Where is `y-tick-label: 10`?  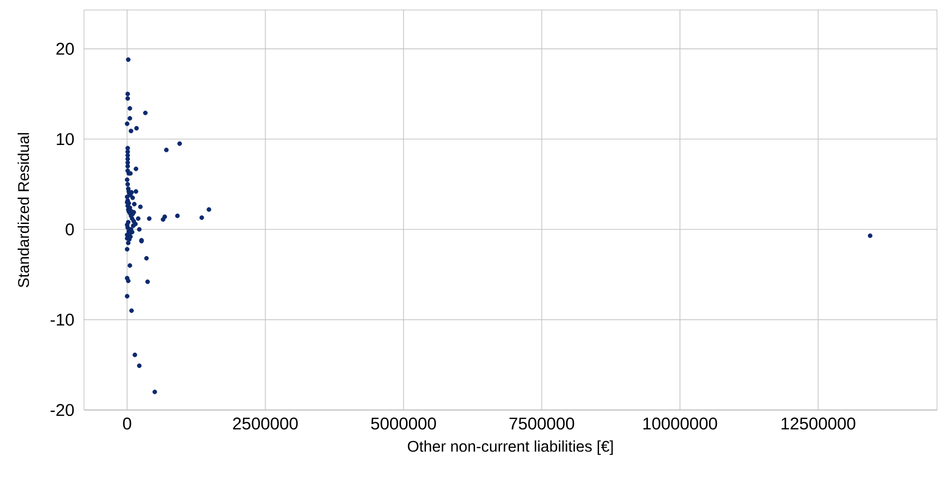 y-tick-label: 10 is located at coordinates (65, 139).